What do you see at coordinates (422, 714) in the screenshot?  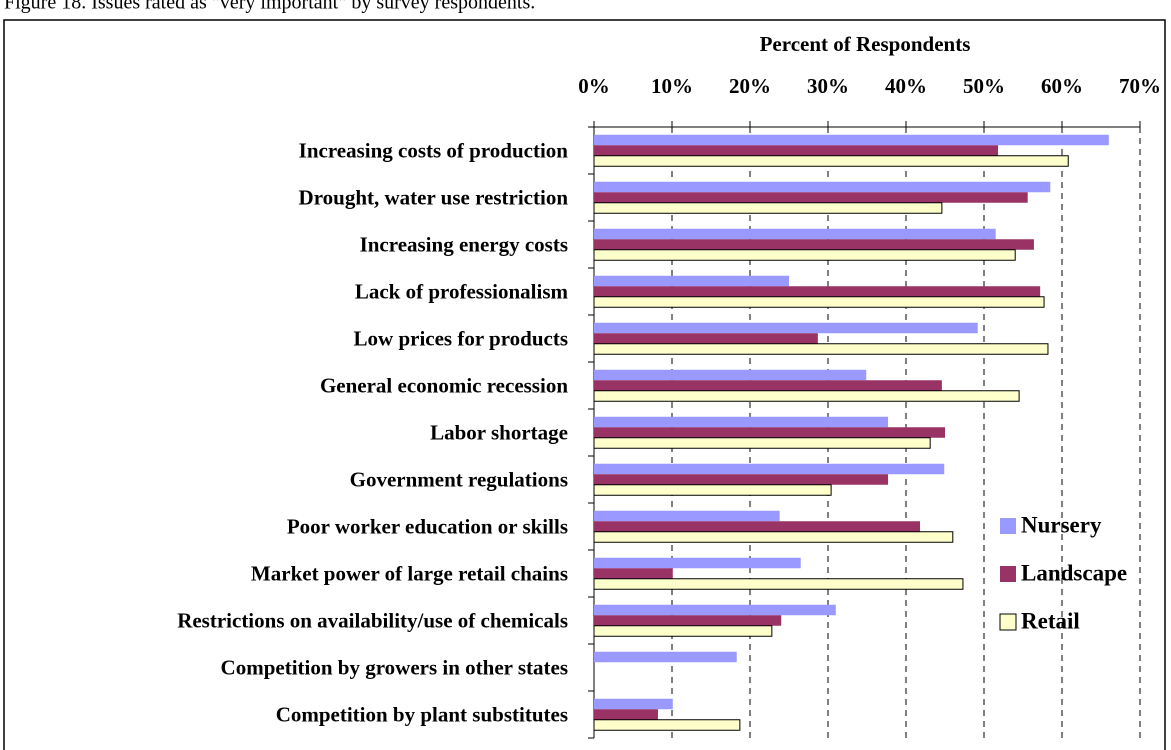 I see `y-tick-label: Competition by plant substitutes` at bounding box center [422, 714].